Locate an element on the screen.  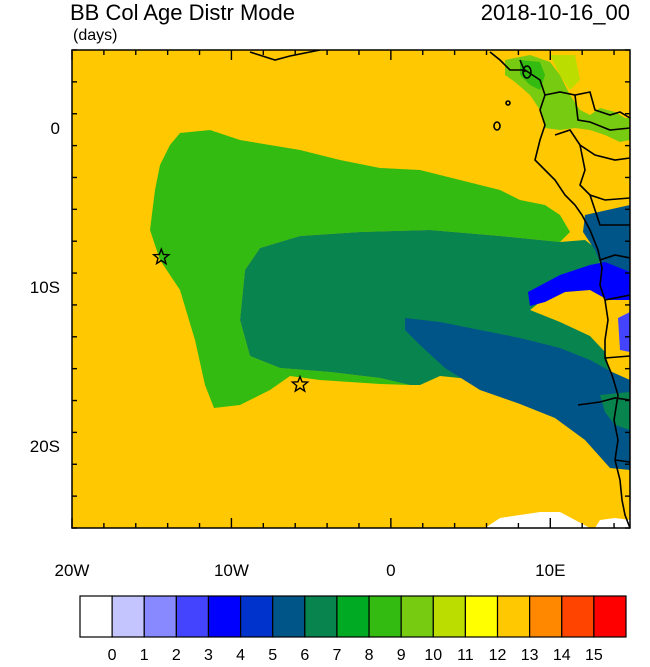
colorbar-label: 6 is located at coordinates (305, 655).